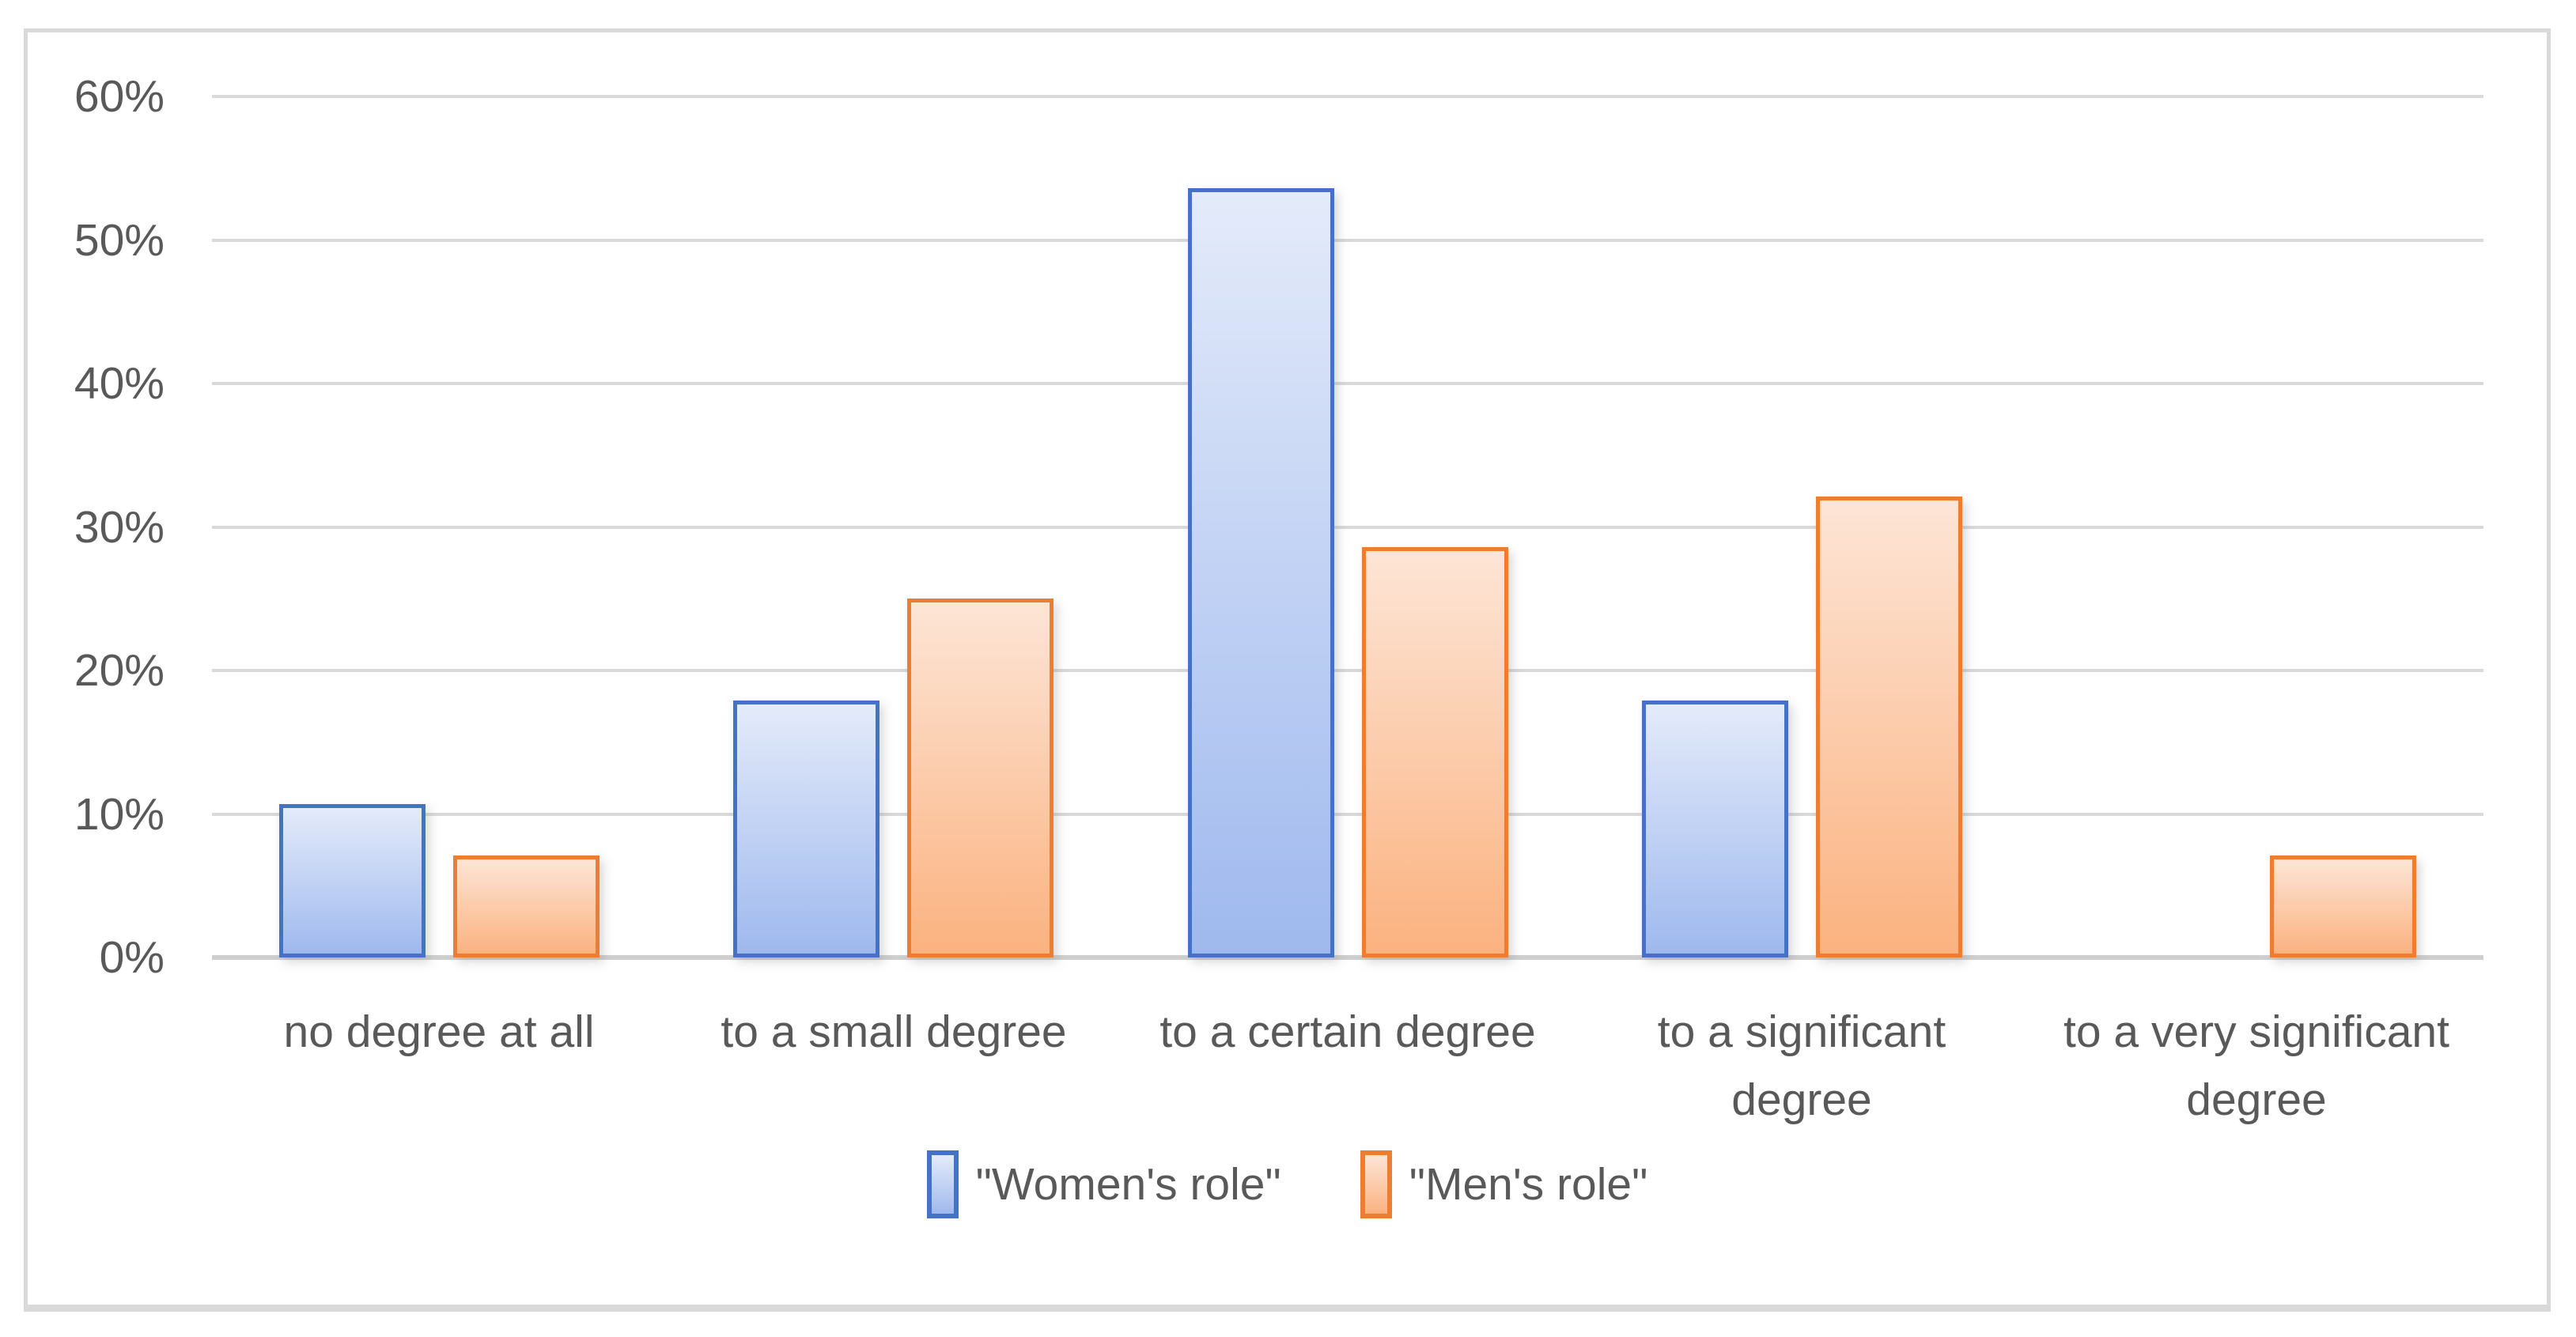 This screenshot has height=1337, width=2576. I want to click on x-category-label-line: to a significant, so click(1802, 1032).